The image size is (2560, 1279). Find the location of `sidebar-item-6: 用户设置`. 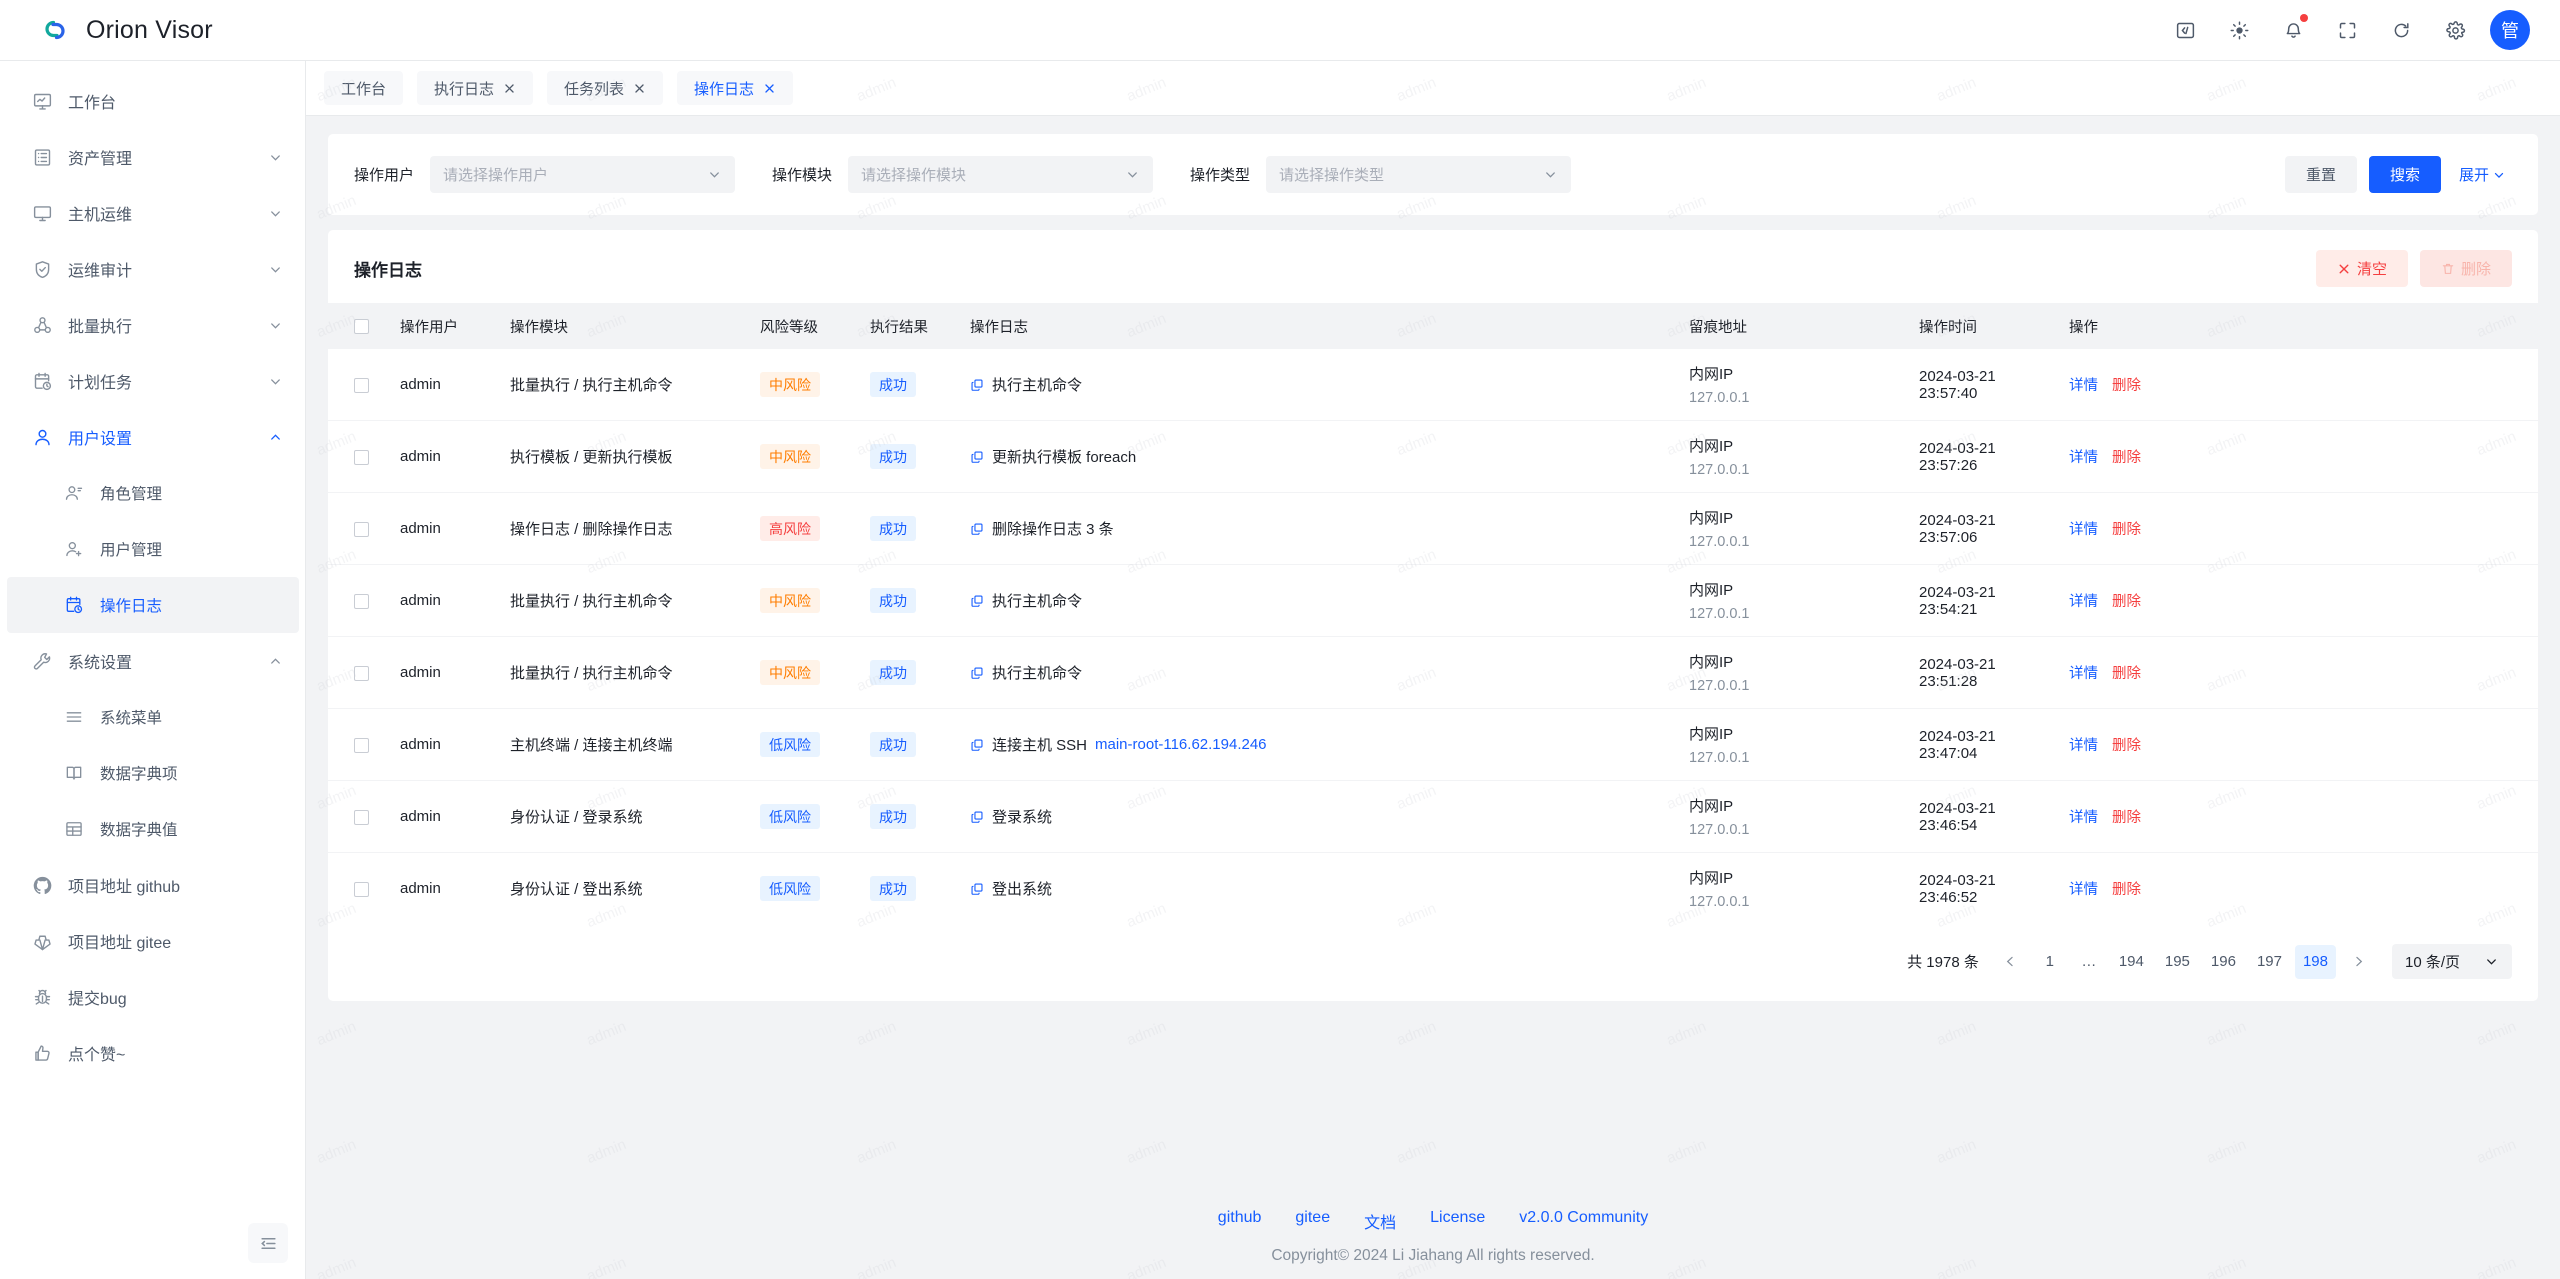

sidebar-item-6: 用户设置 is located at coordinates (152, 437).